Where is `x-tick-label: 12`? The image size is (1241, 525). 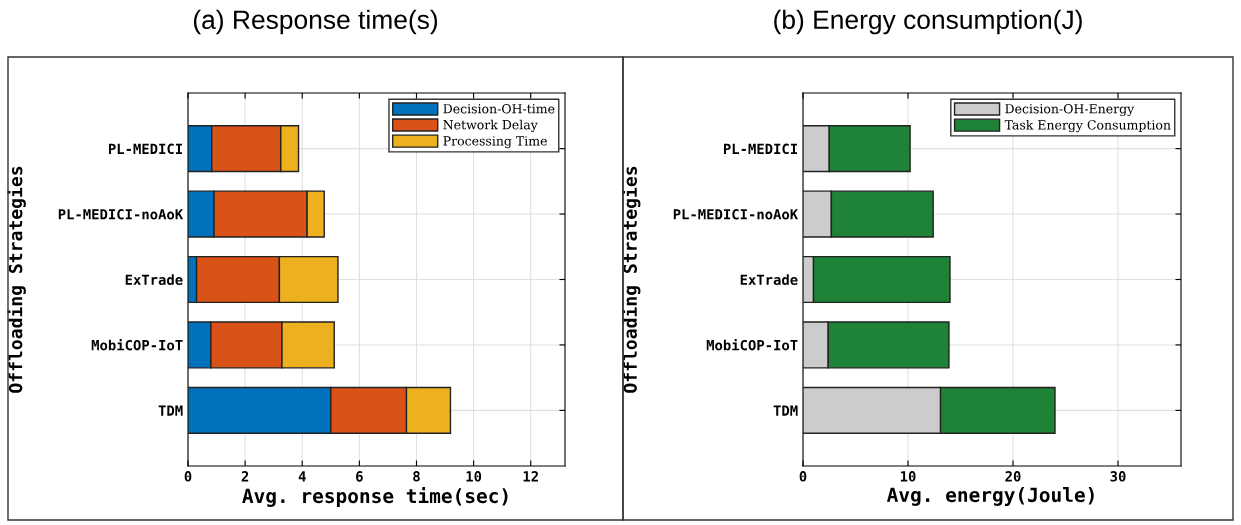
x-tick-label: 12 is located at coordinates (530, 476).